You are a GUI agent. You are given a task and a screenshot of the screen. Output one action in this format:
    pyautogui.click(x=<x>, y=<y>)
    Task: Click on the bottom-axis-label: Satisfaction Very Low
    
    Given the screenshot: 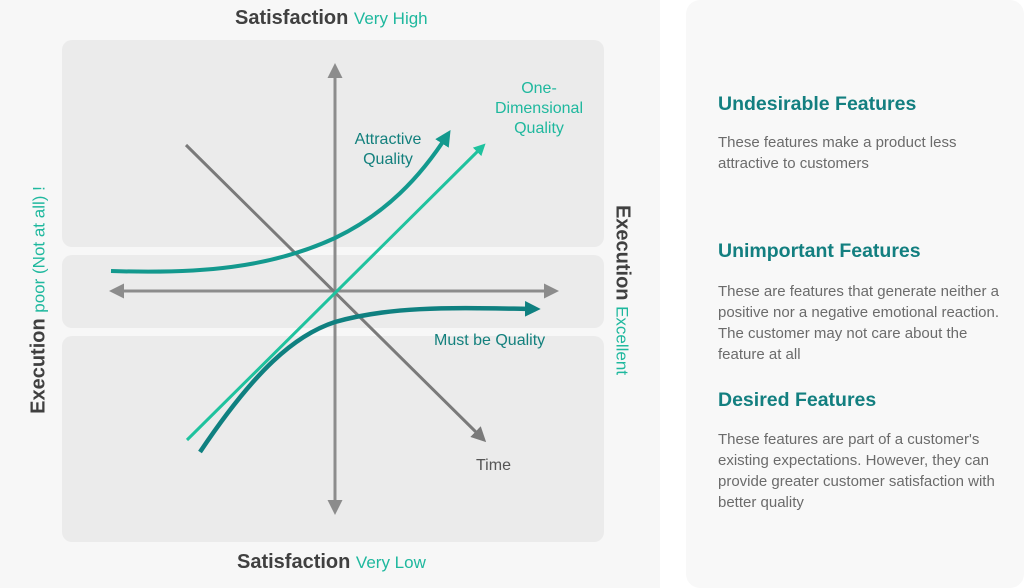 What is the action you would take?
    pyautogui.click(x=331, y=562)
    